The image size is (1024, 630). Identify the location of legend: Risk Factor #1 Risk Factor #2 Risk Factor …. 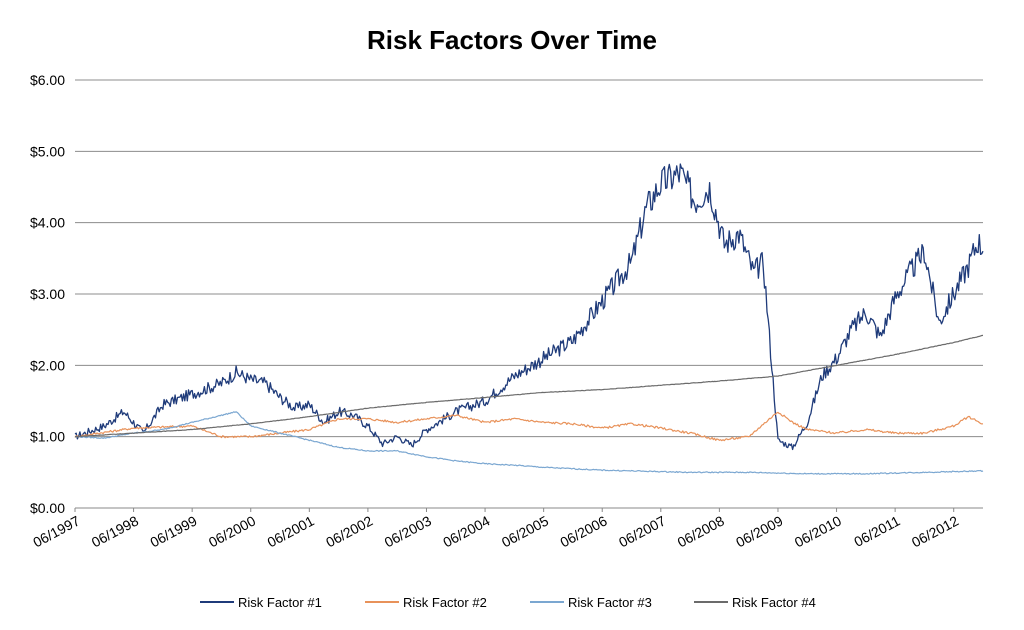
(508, 602).